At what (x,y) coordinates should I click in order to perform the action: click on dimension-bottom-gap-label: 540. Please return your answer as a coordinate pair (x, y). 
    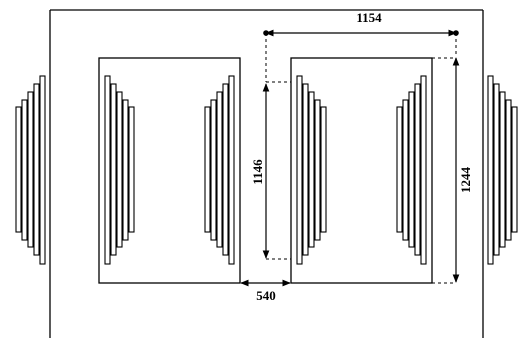
    Looking at the image, I should click on (266, 295).